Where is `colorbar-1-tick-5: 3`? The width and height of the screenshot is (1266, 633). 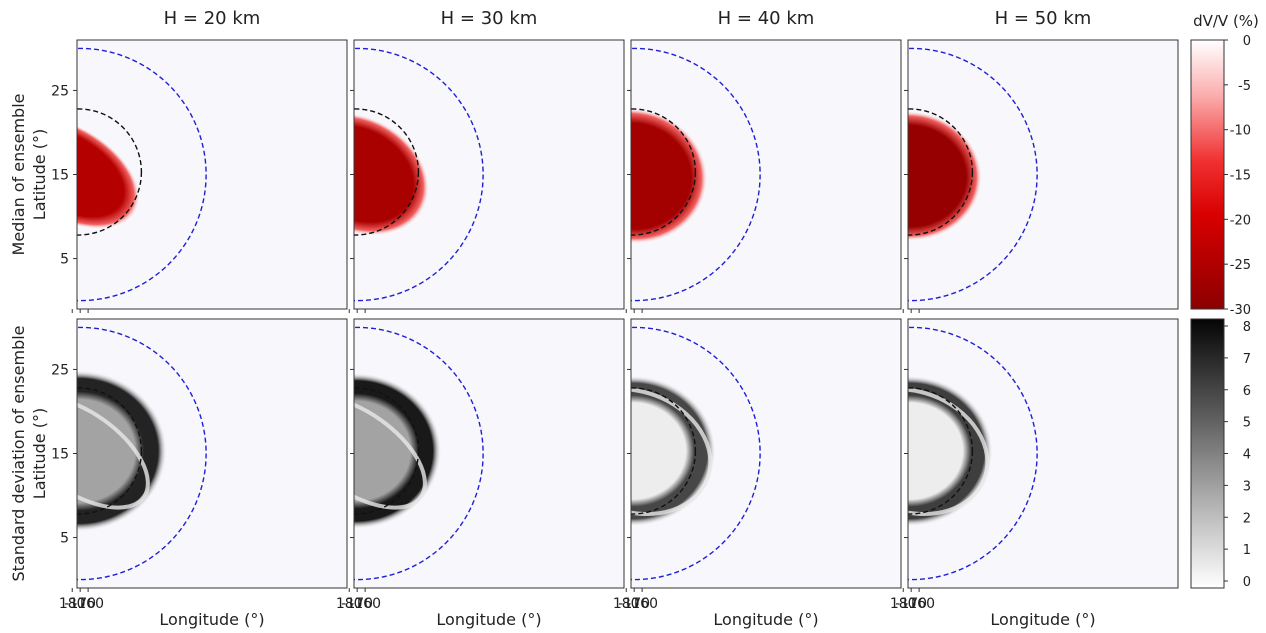
colorbar-1-tick-5: 3 is located at coordinates (1247, 486).